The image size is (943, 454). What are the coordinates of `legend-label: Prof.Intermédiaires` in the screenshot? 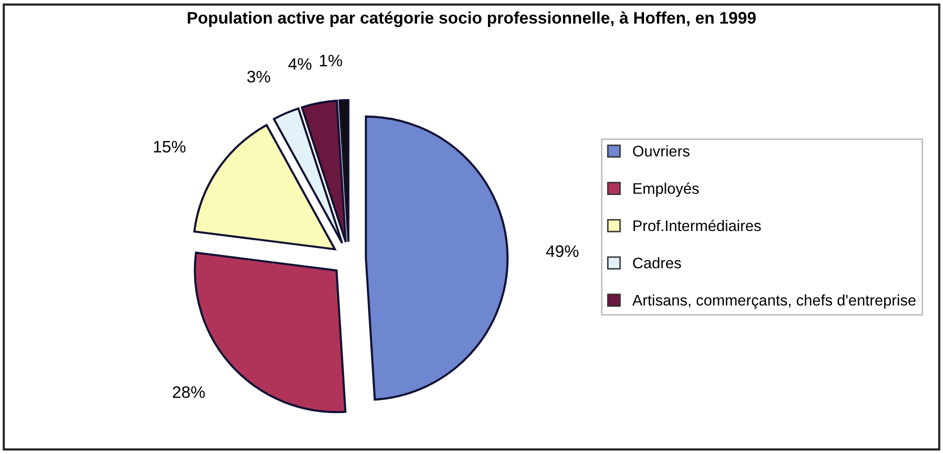 It's located at (697, 226).